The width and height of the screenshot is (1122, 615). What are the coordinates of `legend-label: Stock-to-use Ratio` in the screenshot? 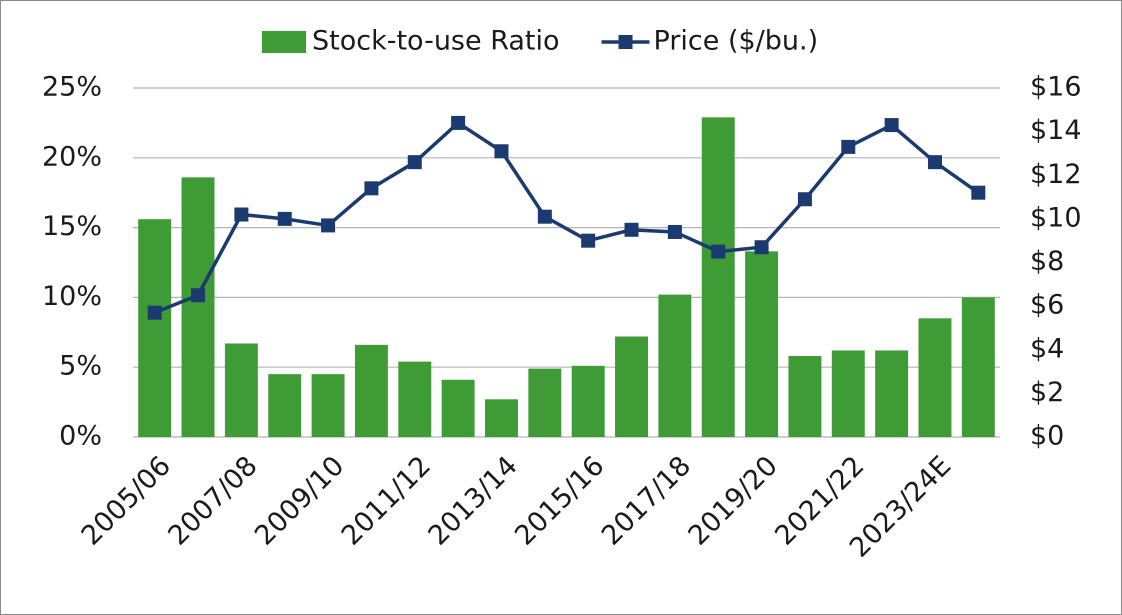 It's located at (436, 41).